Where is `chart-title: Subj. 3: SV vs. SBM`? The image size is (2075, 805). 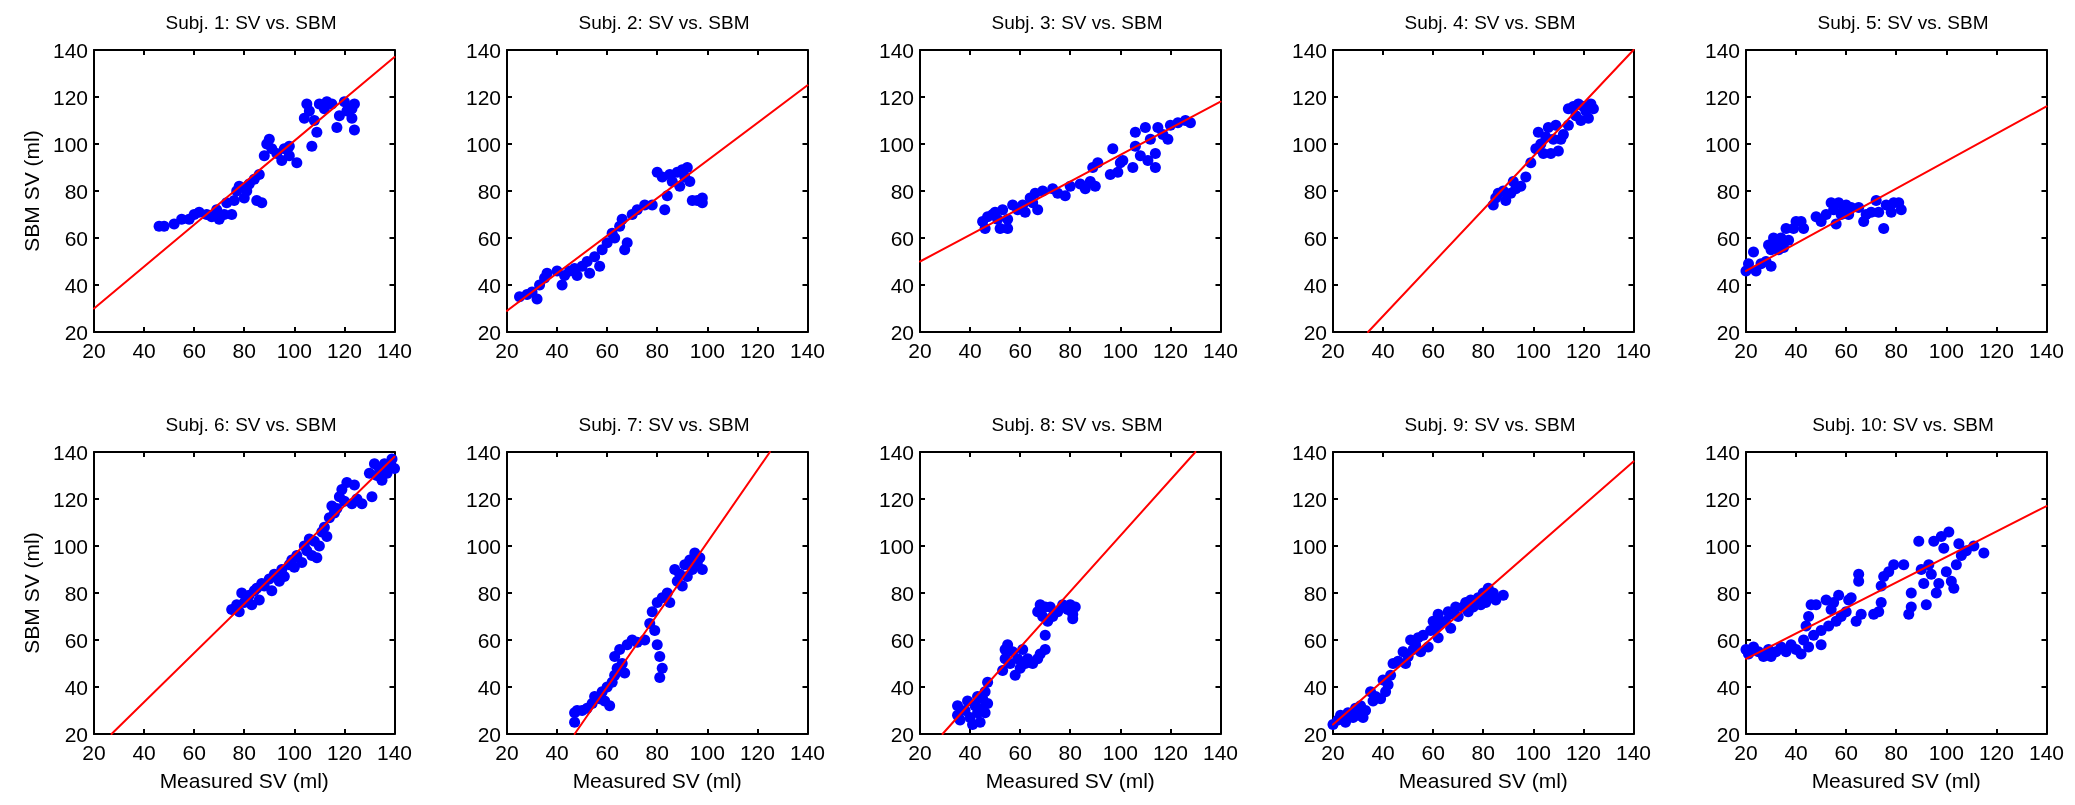
chart-title: Subj. 3: SV vs. SBM is located at coordinates (1077, 22).